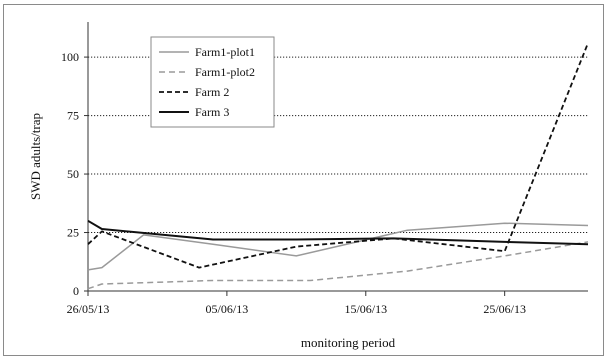 The height and width of the screenshot is (361, 611). What do you see at coordinates (225, 52) in the screenshot?
I see `legend-label: Farm1-plot1` at bounding box center [225, 52].